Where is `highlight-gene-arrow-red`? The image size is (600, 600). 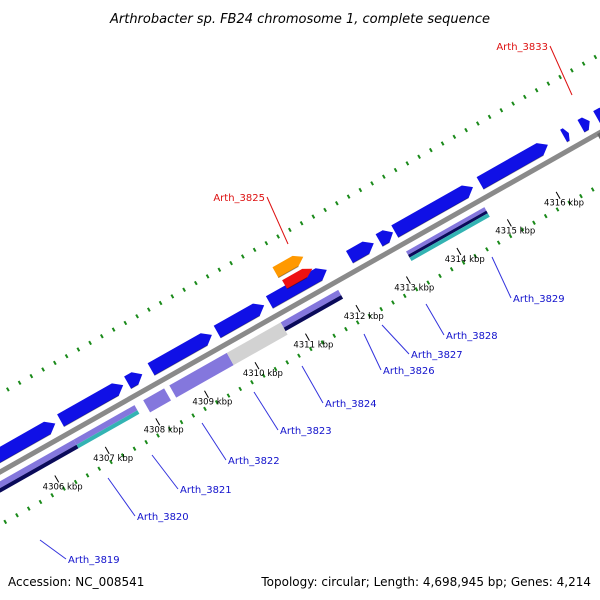
highlight-gene-arrow-red is located at coordinates (297, 278).